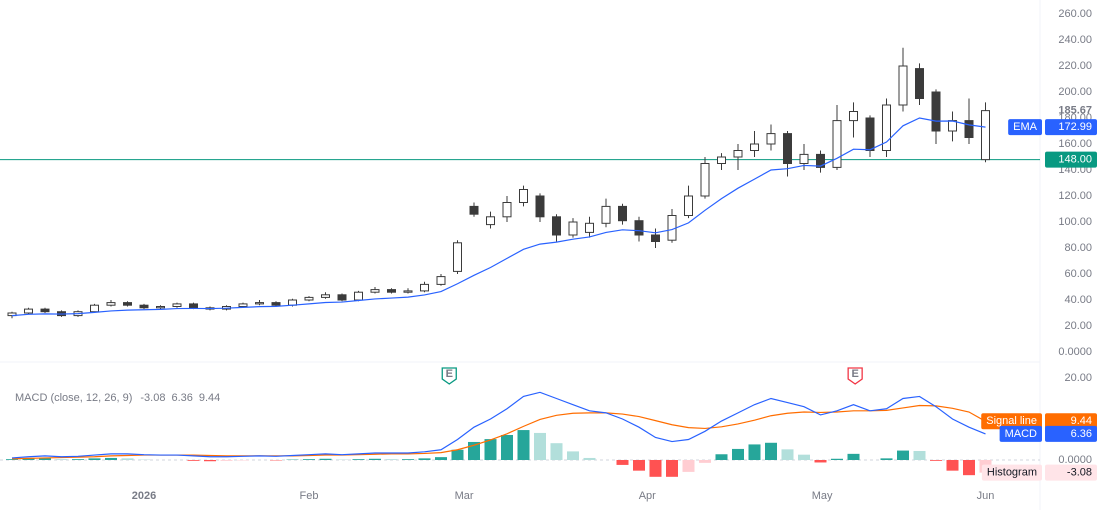 The width and height of the screenshot is (1109, 526). I want to click on y-tick-label: 260.00, so click(1075, 14).